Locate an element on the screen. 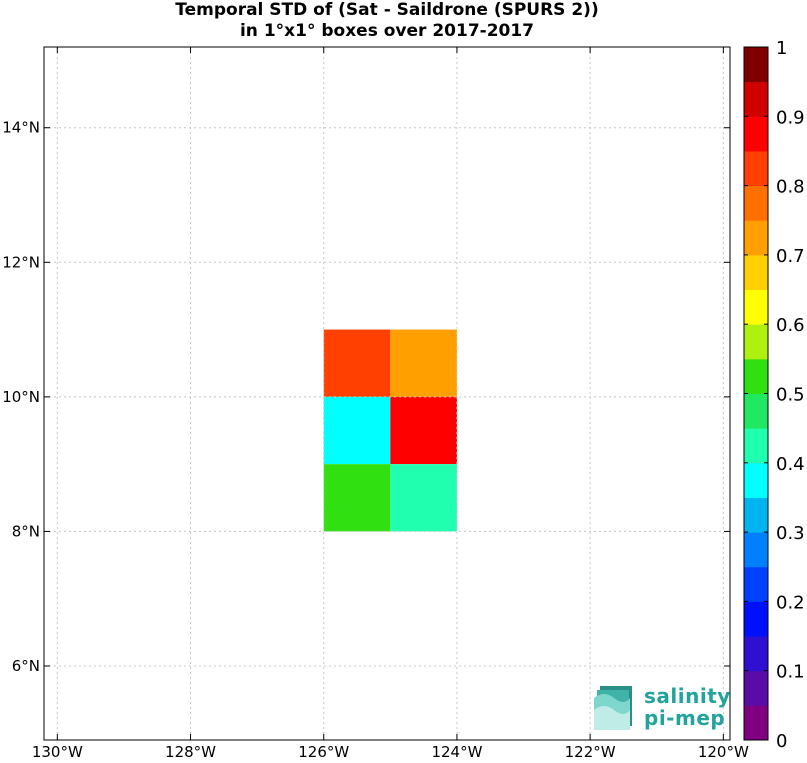 This screenshot has width=807, height=763. colorbar-label-1: 0.1 is located at coordinates (790, 672).